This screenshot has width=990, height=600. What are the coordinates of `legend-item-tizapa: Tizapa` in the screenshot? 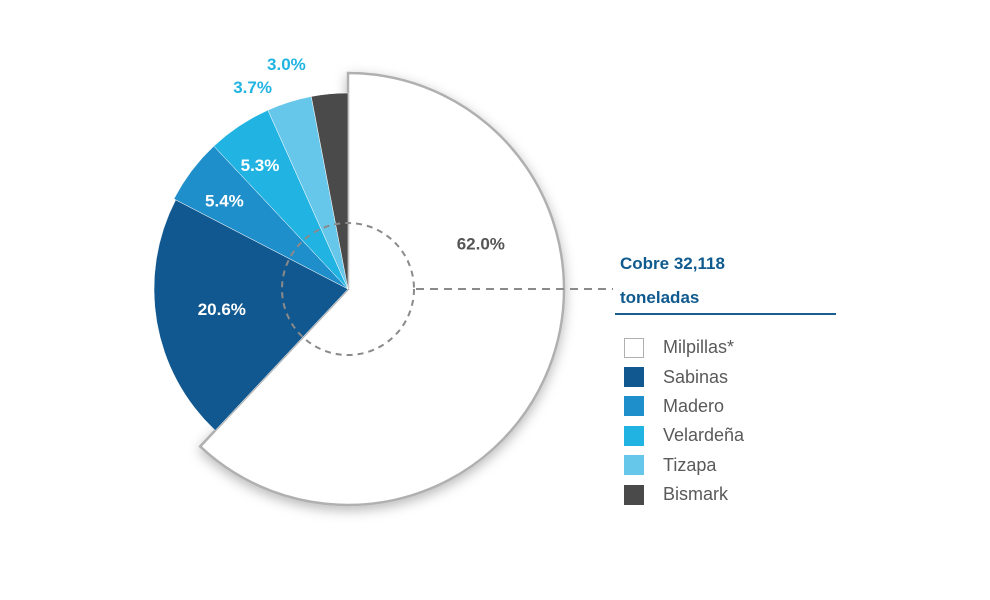 It's located at (684, 465).